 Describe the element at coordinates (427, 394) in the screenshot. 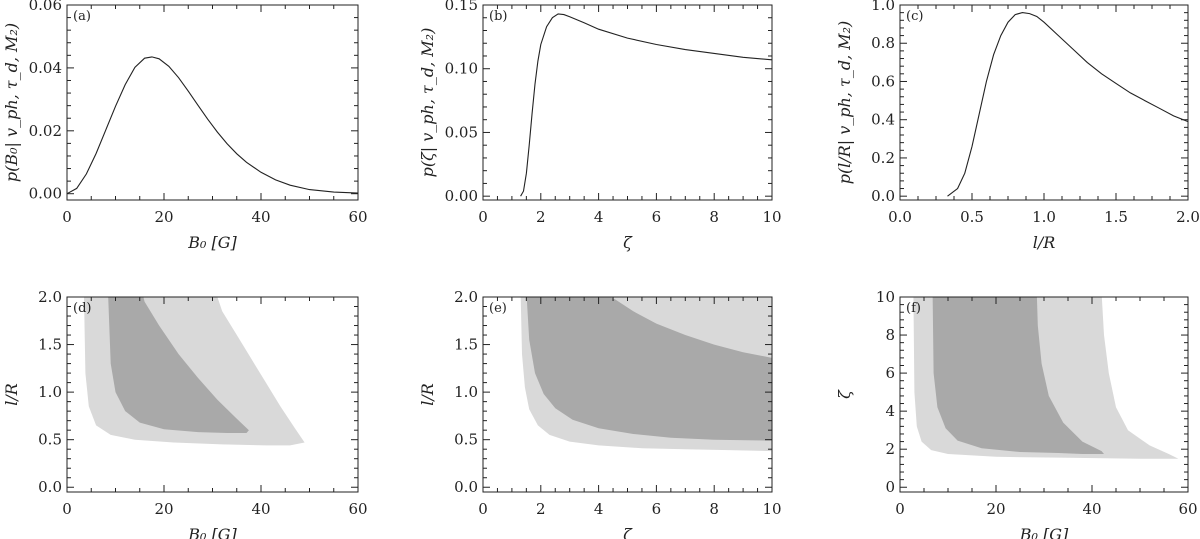

I see `y-axis-label-e: l/R` at that location.